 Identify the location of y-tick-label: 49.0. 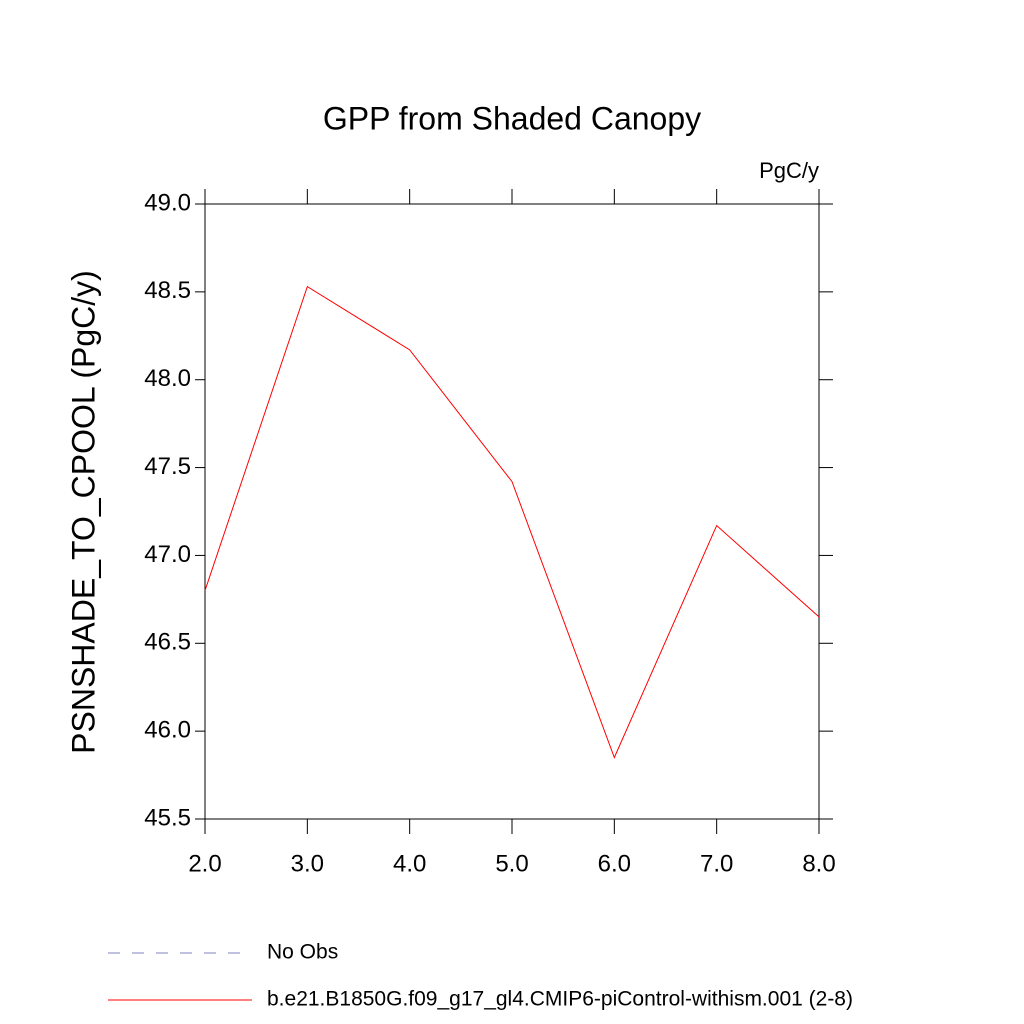
(167, 202).